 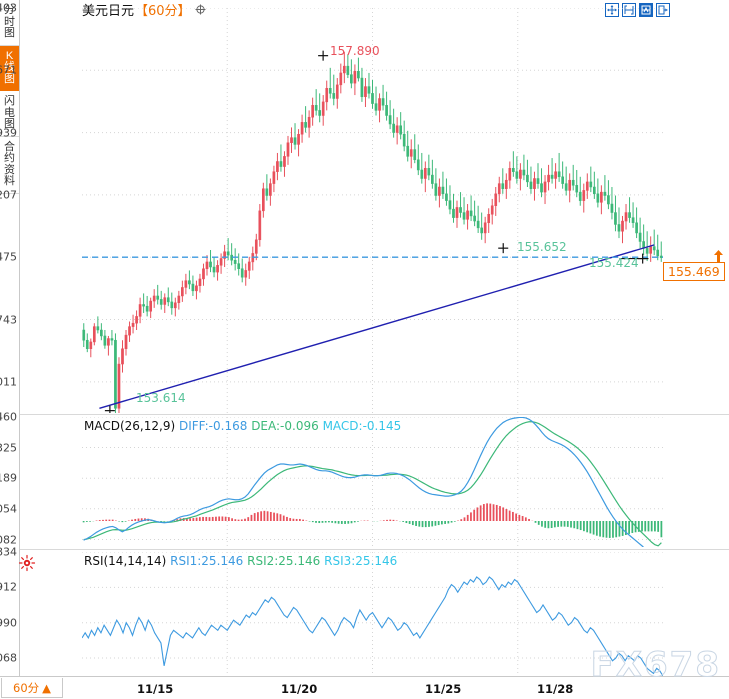 I want to click on axis-tick-label: 155.475, so click(x=8, y=257).